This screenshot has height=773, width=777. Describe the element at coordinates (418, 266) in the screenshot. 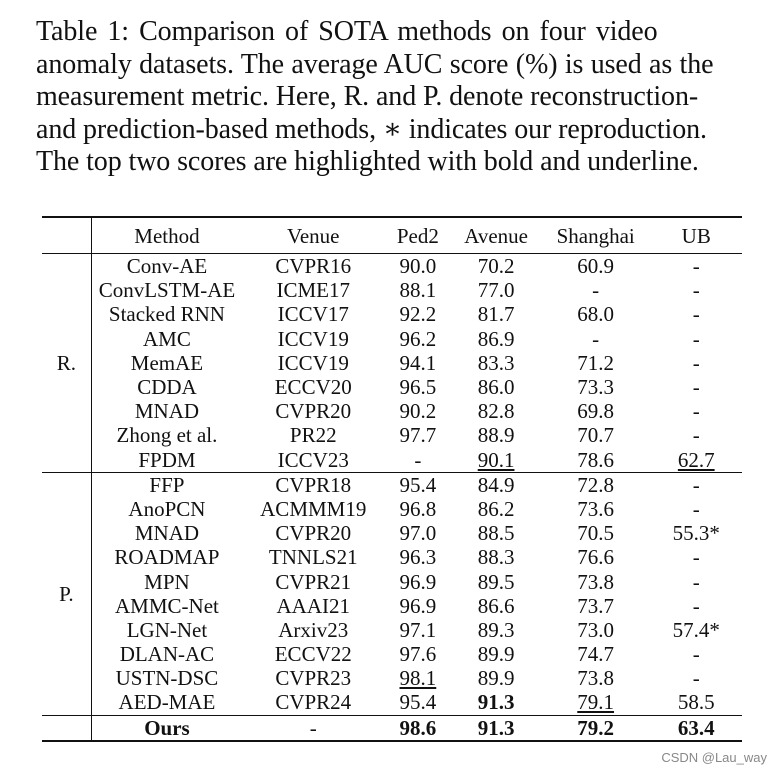

I see `cell-ped2: 90.0` at that location.